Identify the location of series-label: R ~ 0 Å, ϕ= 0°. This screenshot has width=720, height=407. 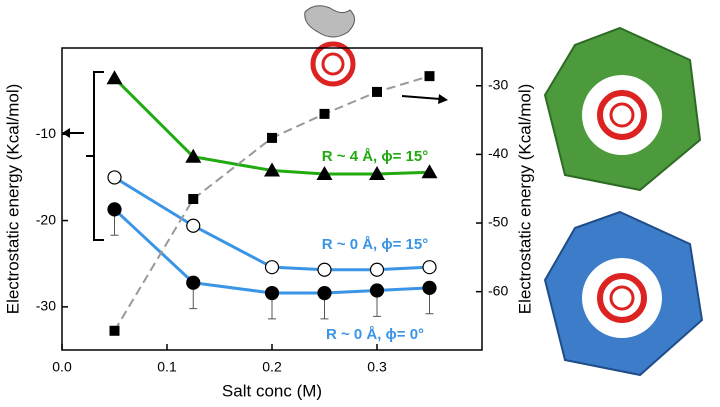
(375, 334).